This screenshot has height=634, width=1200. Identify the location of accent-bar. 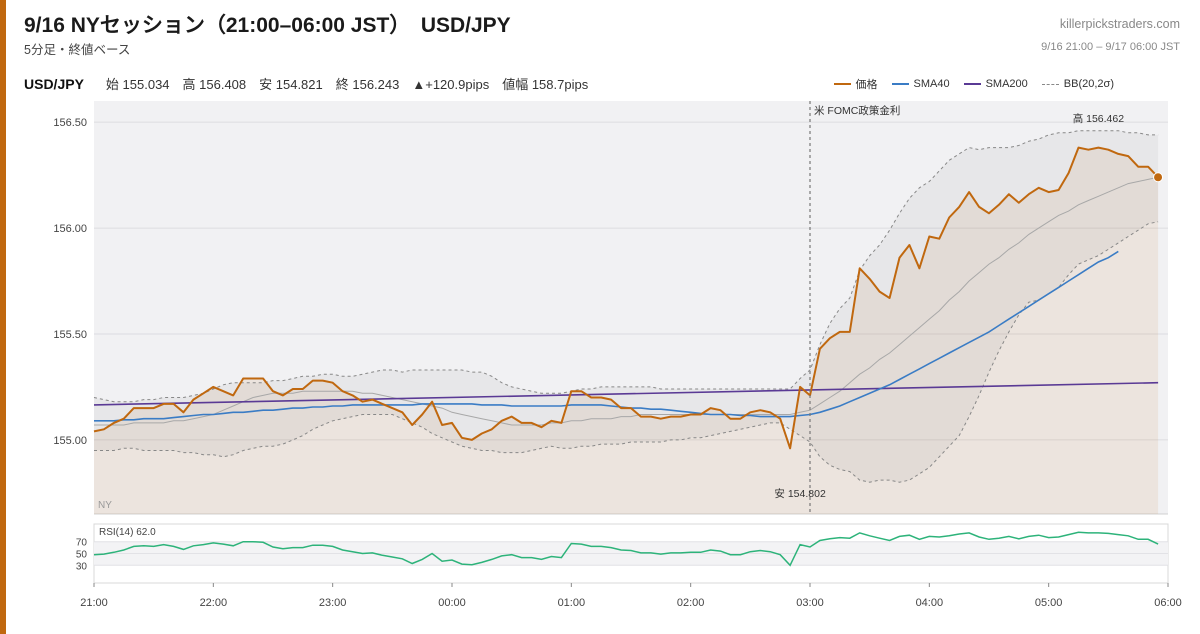
(3, 317).